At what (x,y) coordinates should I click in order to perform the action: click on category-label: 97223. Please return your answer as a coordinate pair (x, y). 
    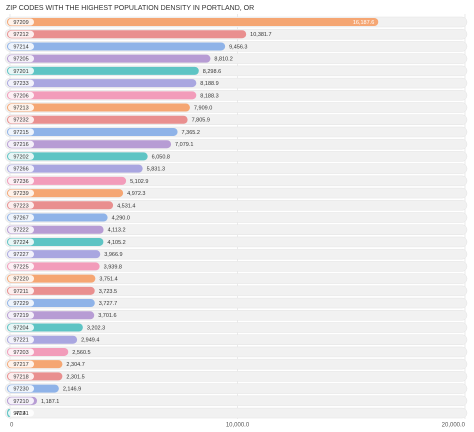
    Looking at the image, I should click on (20, 206).